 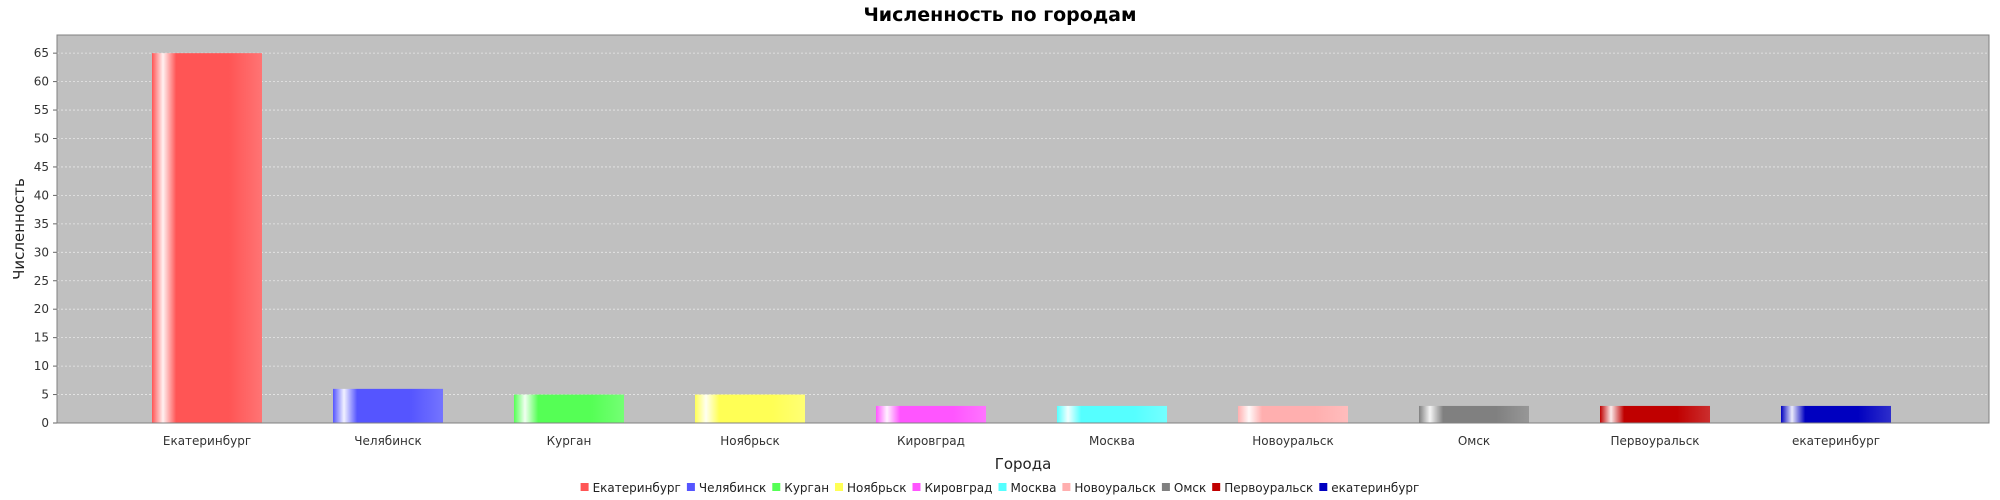 I want to click on legend-label: Ноябрьск, so click(x=877, y=488).